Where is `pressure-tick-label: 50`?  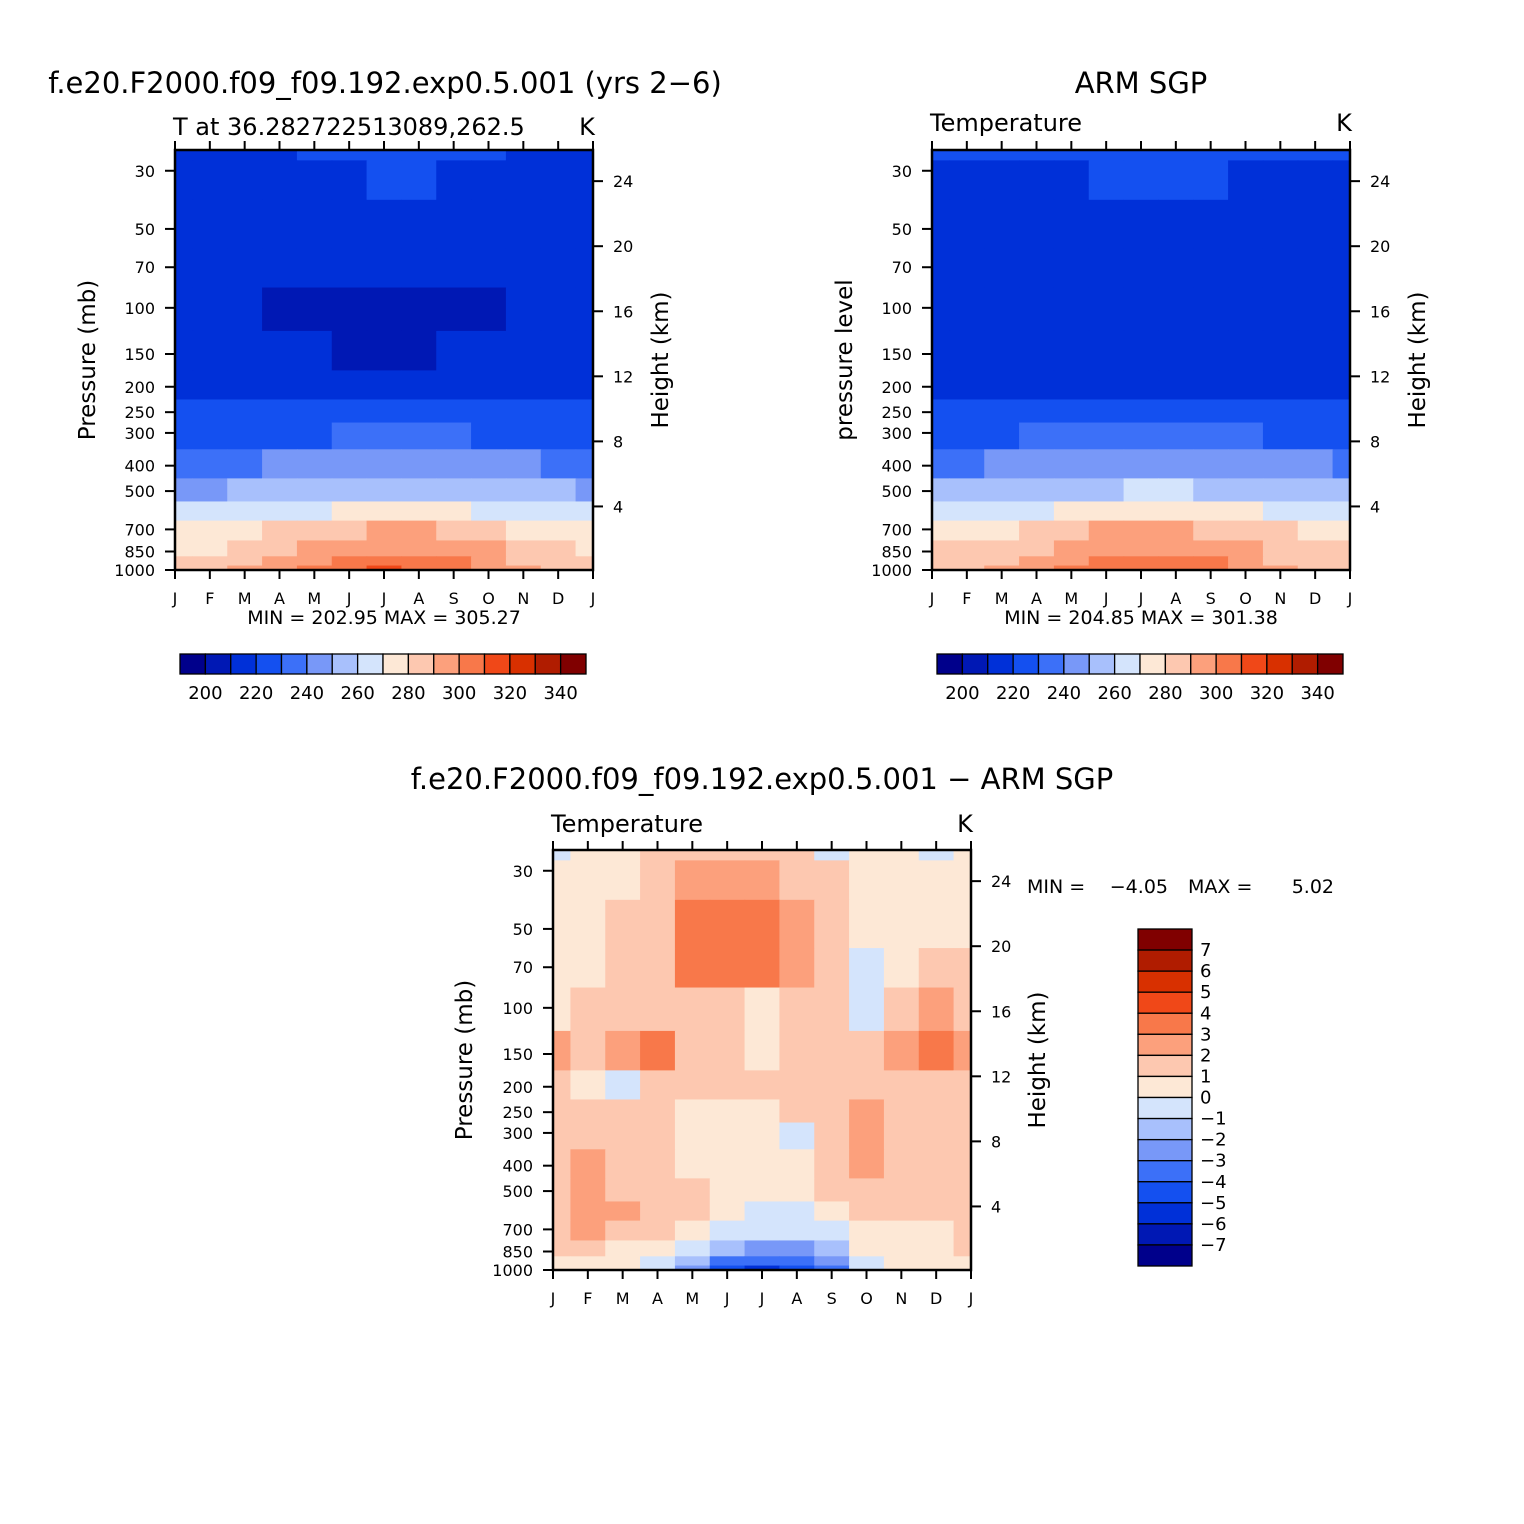
pressure-tick-label: 50 is located at coordinates (145, 229).